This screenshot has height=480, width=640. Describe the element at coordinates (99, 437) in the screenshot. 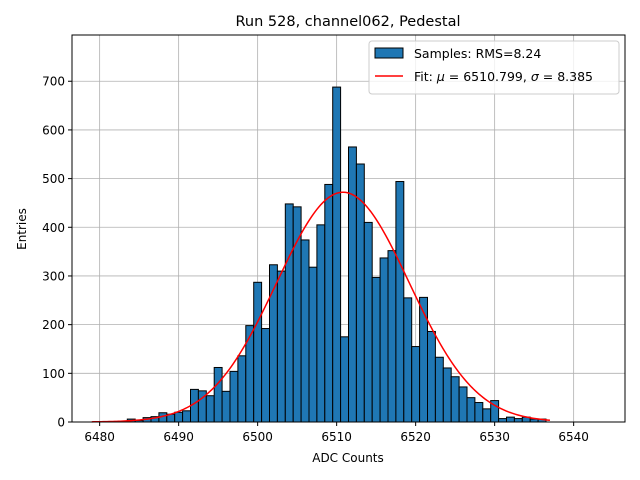

I see `x-tick-label: 6480` at that location.